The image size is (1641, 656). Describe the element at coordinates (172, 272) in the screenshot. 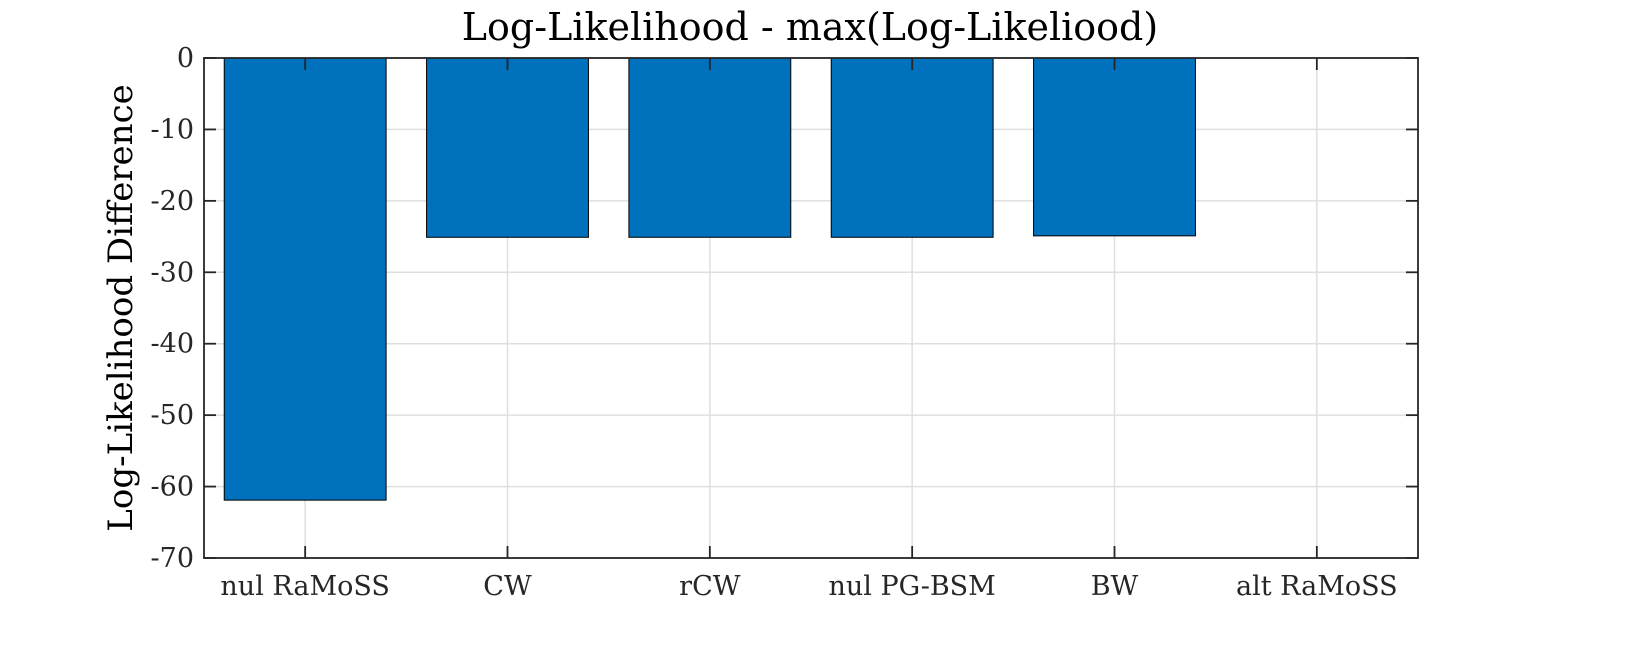

I see `y-tick-label: -30` at that location.